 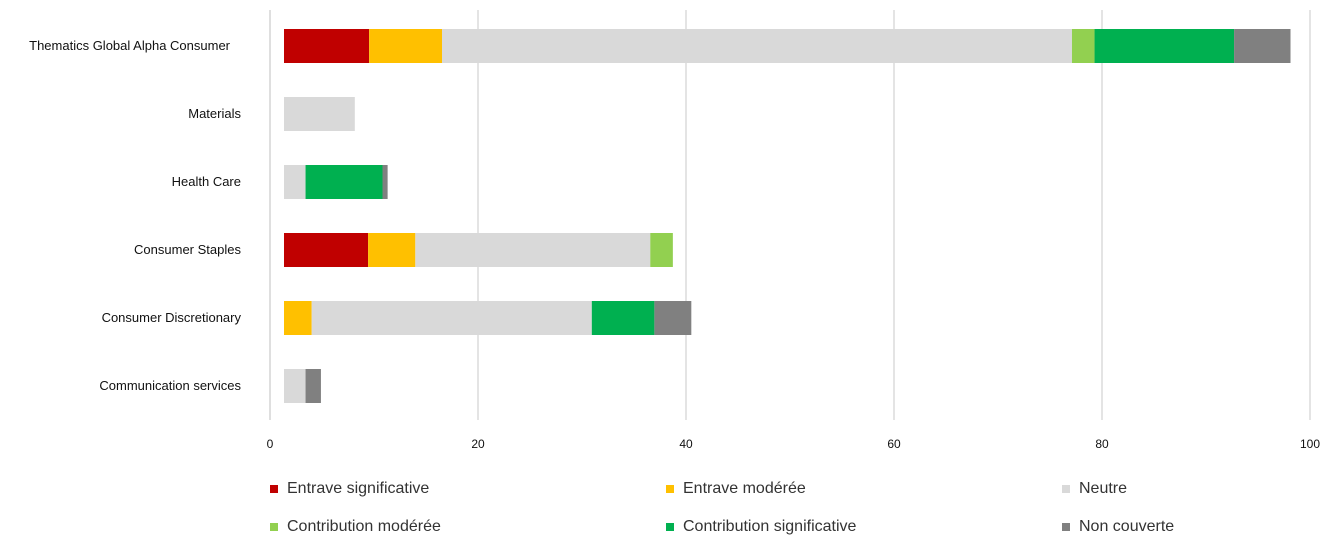 What do you see at coordinates (130, 45) in the screenshot?
I see `category-label-thematics-global-alpha-consumer: Thematics Global Alpha Consumer` at bounding box center [130, 45].